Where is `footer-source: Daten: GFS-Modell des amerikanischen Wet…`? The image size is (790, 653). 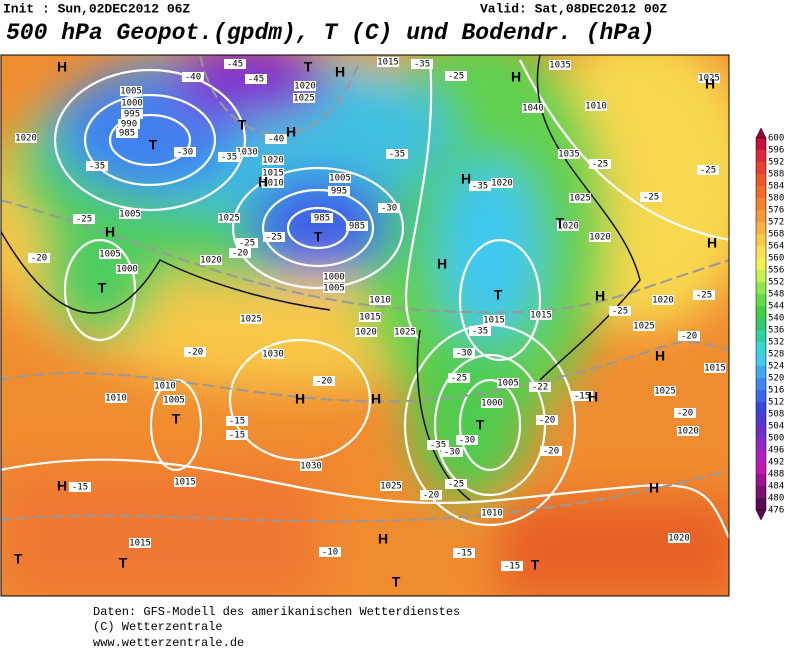 footer-source: Daten: GFS-Modell des amerikanischen Wet… is located at coordinates (276, 612).